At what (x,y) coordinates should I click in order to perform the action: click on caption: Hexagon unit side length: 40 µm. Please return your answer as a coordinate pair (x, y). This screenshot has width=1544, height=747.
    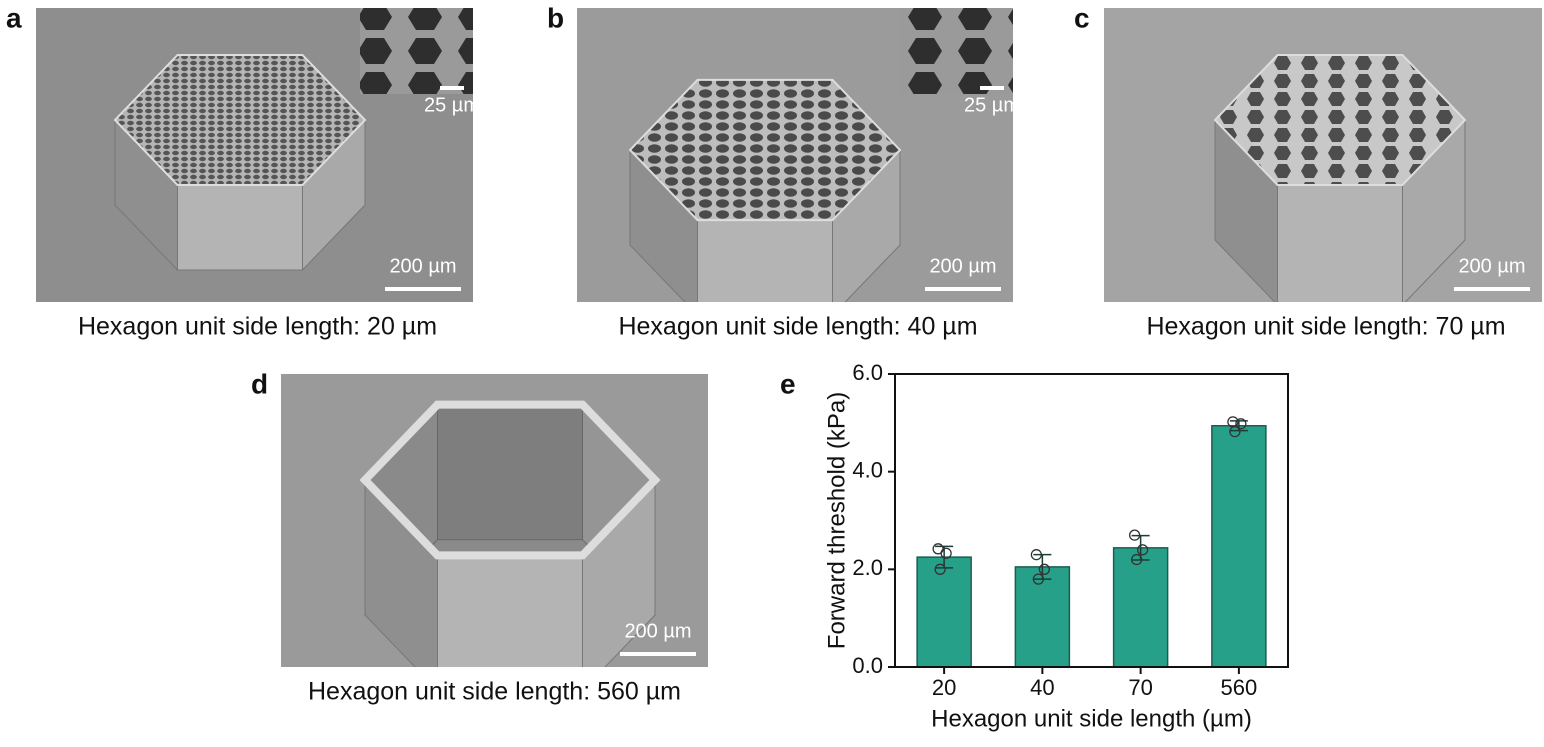
    Looking at the image, I should click on (797, 327).